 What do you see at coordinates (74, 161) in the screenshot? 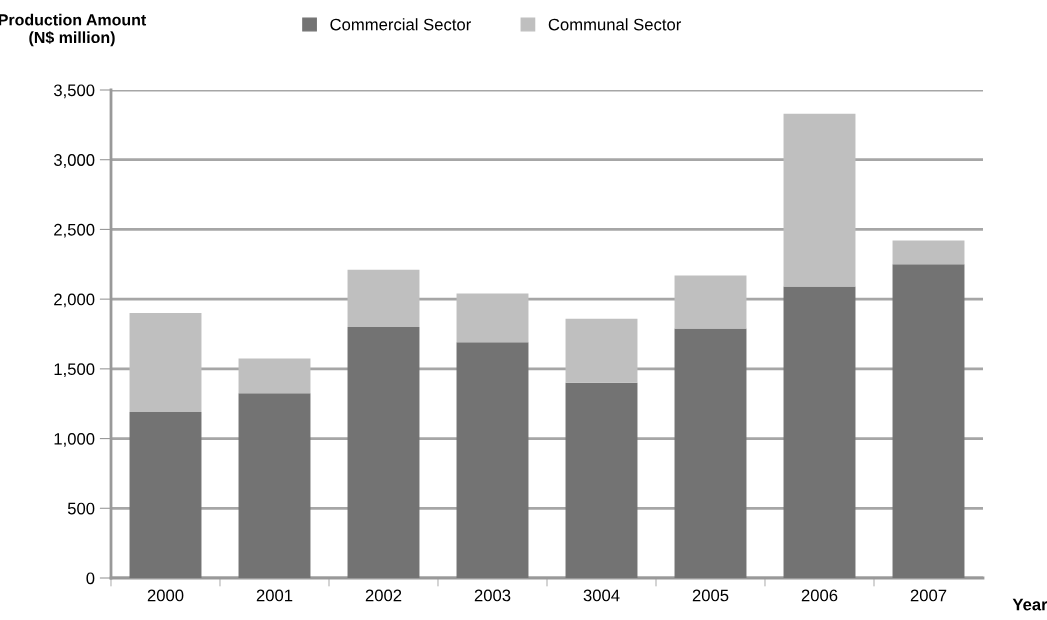
I see `y-tick-label: 3,000` at bounding box center [74, 161].